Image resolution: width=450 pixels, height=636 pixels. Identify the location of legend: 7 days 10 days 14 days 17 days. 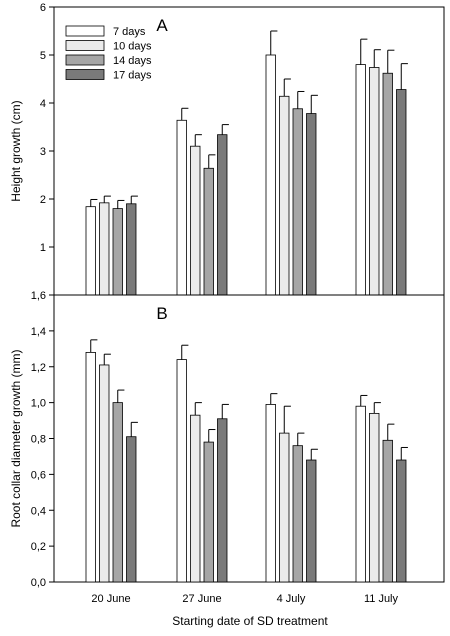
(108, 53).